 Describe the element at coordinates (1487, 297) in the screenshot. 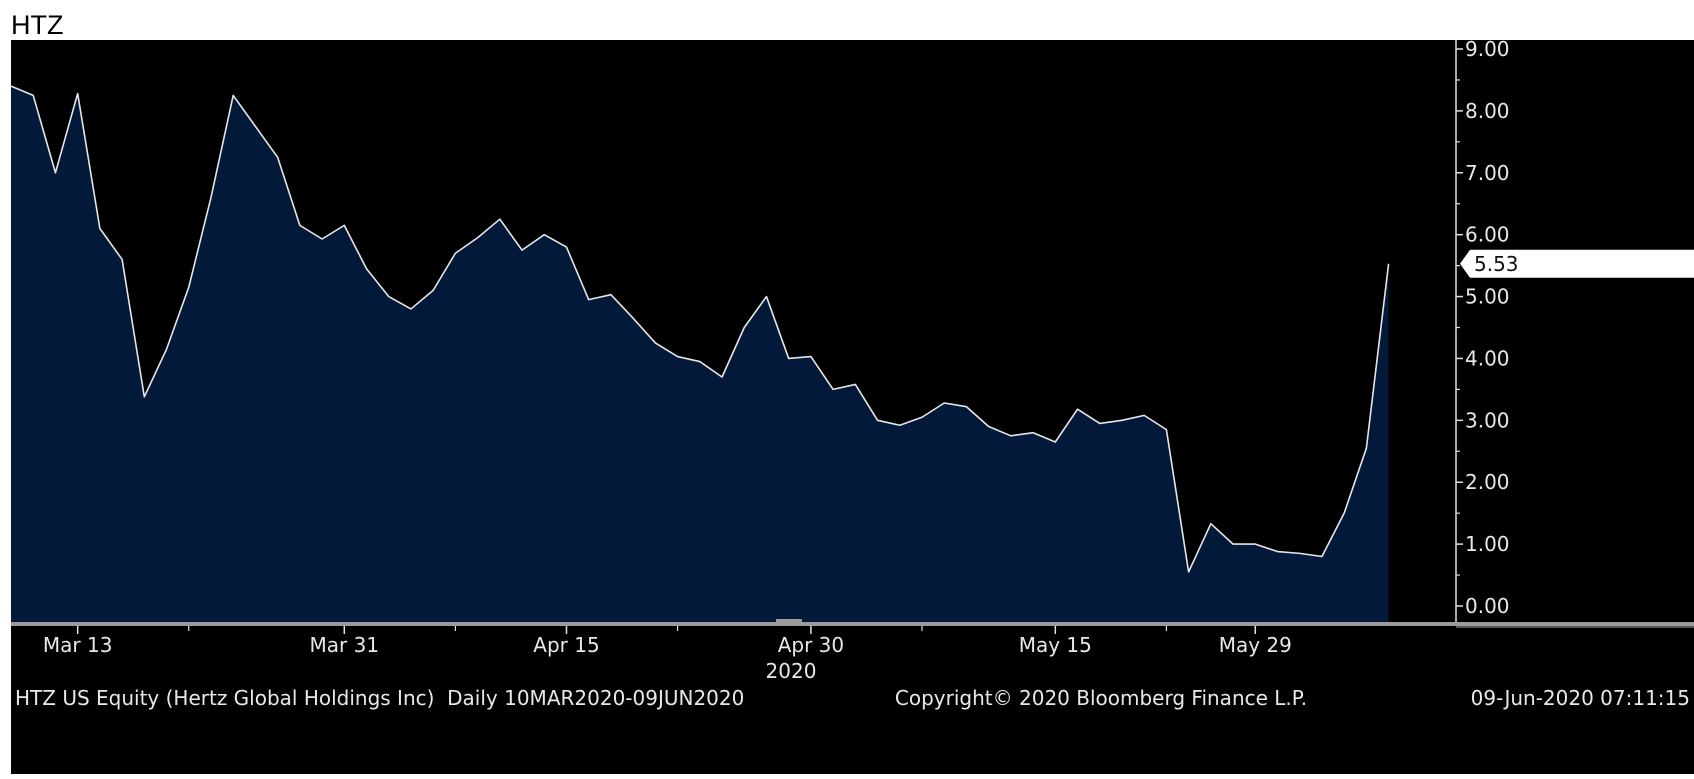

I see `y-tick-label: 5.00` at that location.